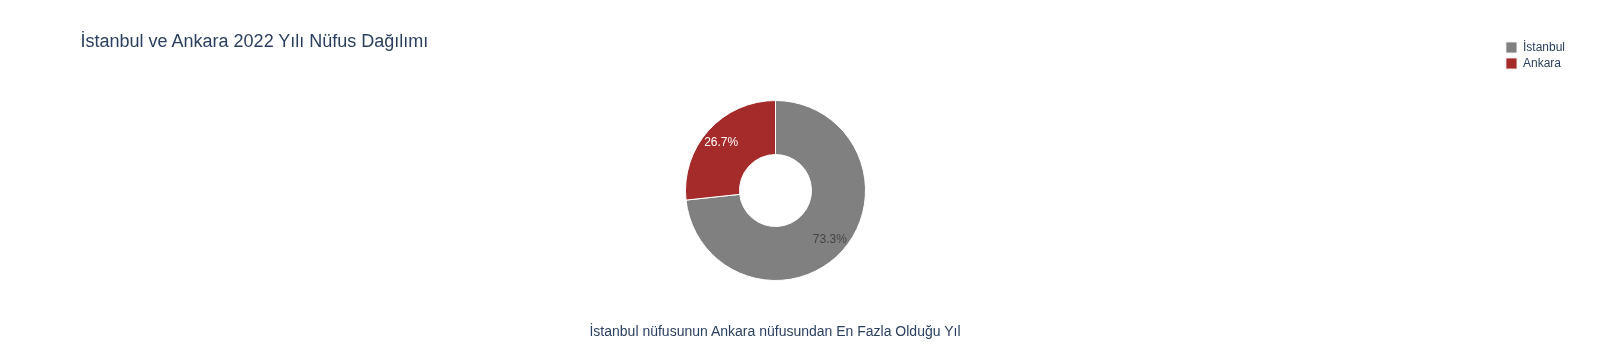 The width and height of the screenshot is (1605, 360). Describe the element at coordinates (1543, 47) in the screenshot. I see `legend-label: İstanbul` at that location.